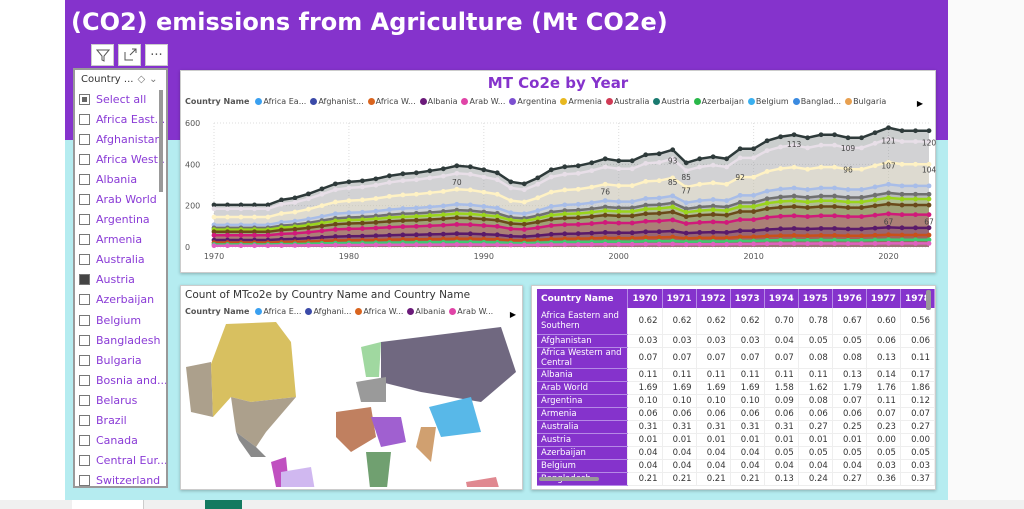 The image size is (1024, 509). What do you see at coordinates (781, 341) in the screenshot?
I see `table-cell: 0.04` at bounding box center [781, 341].